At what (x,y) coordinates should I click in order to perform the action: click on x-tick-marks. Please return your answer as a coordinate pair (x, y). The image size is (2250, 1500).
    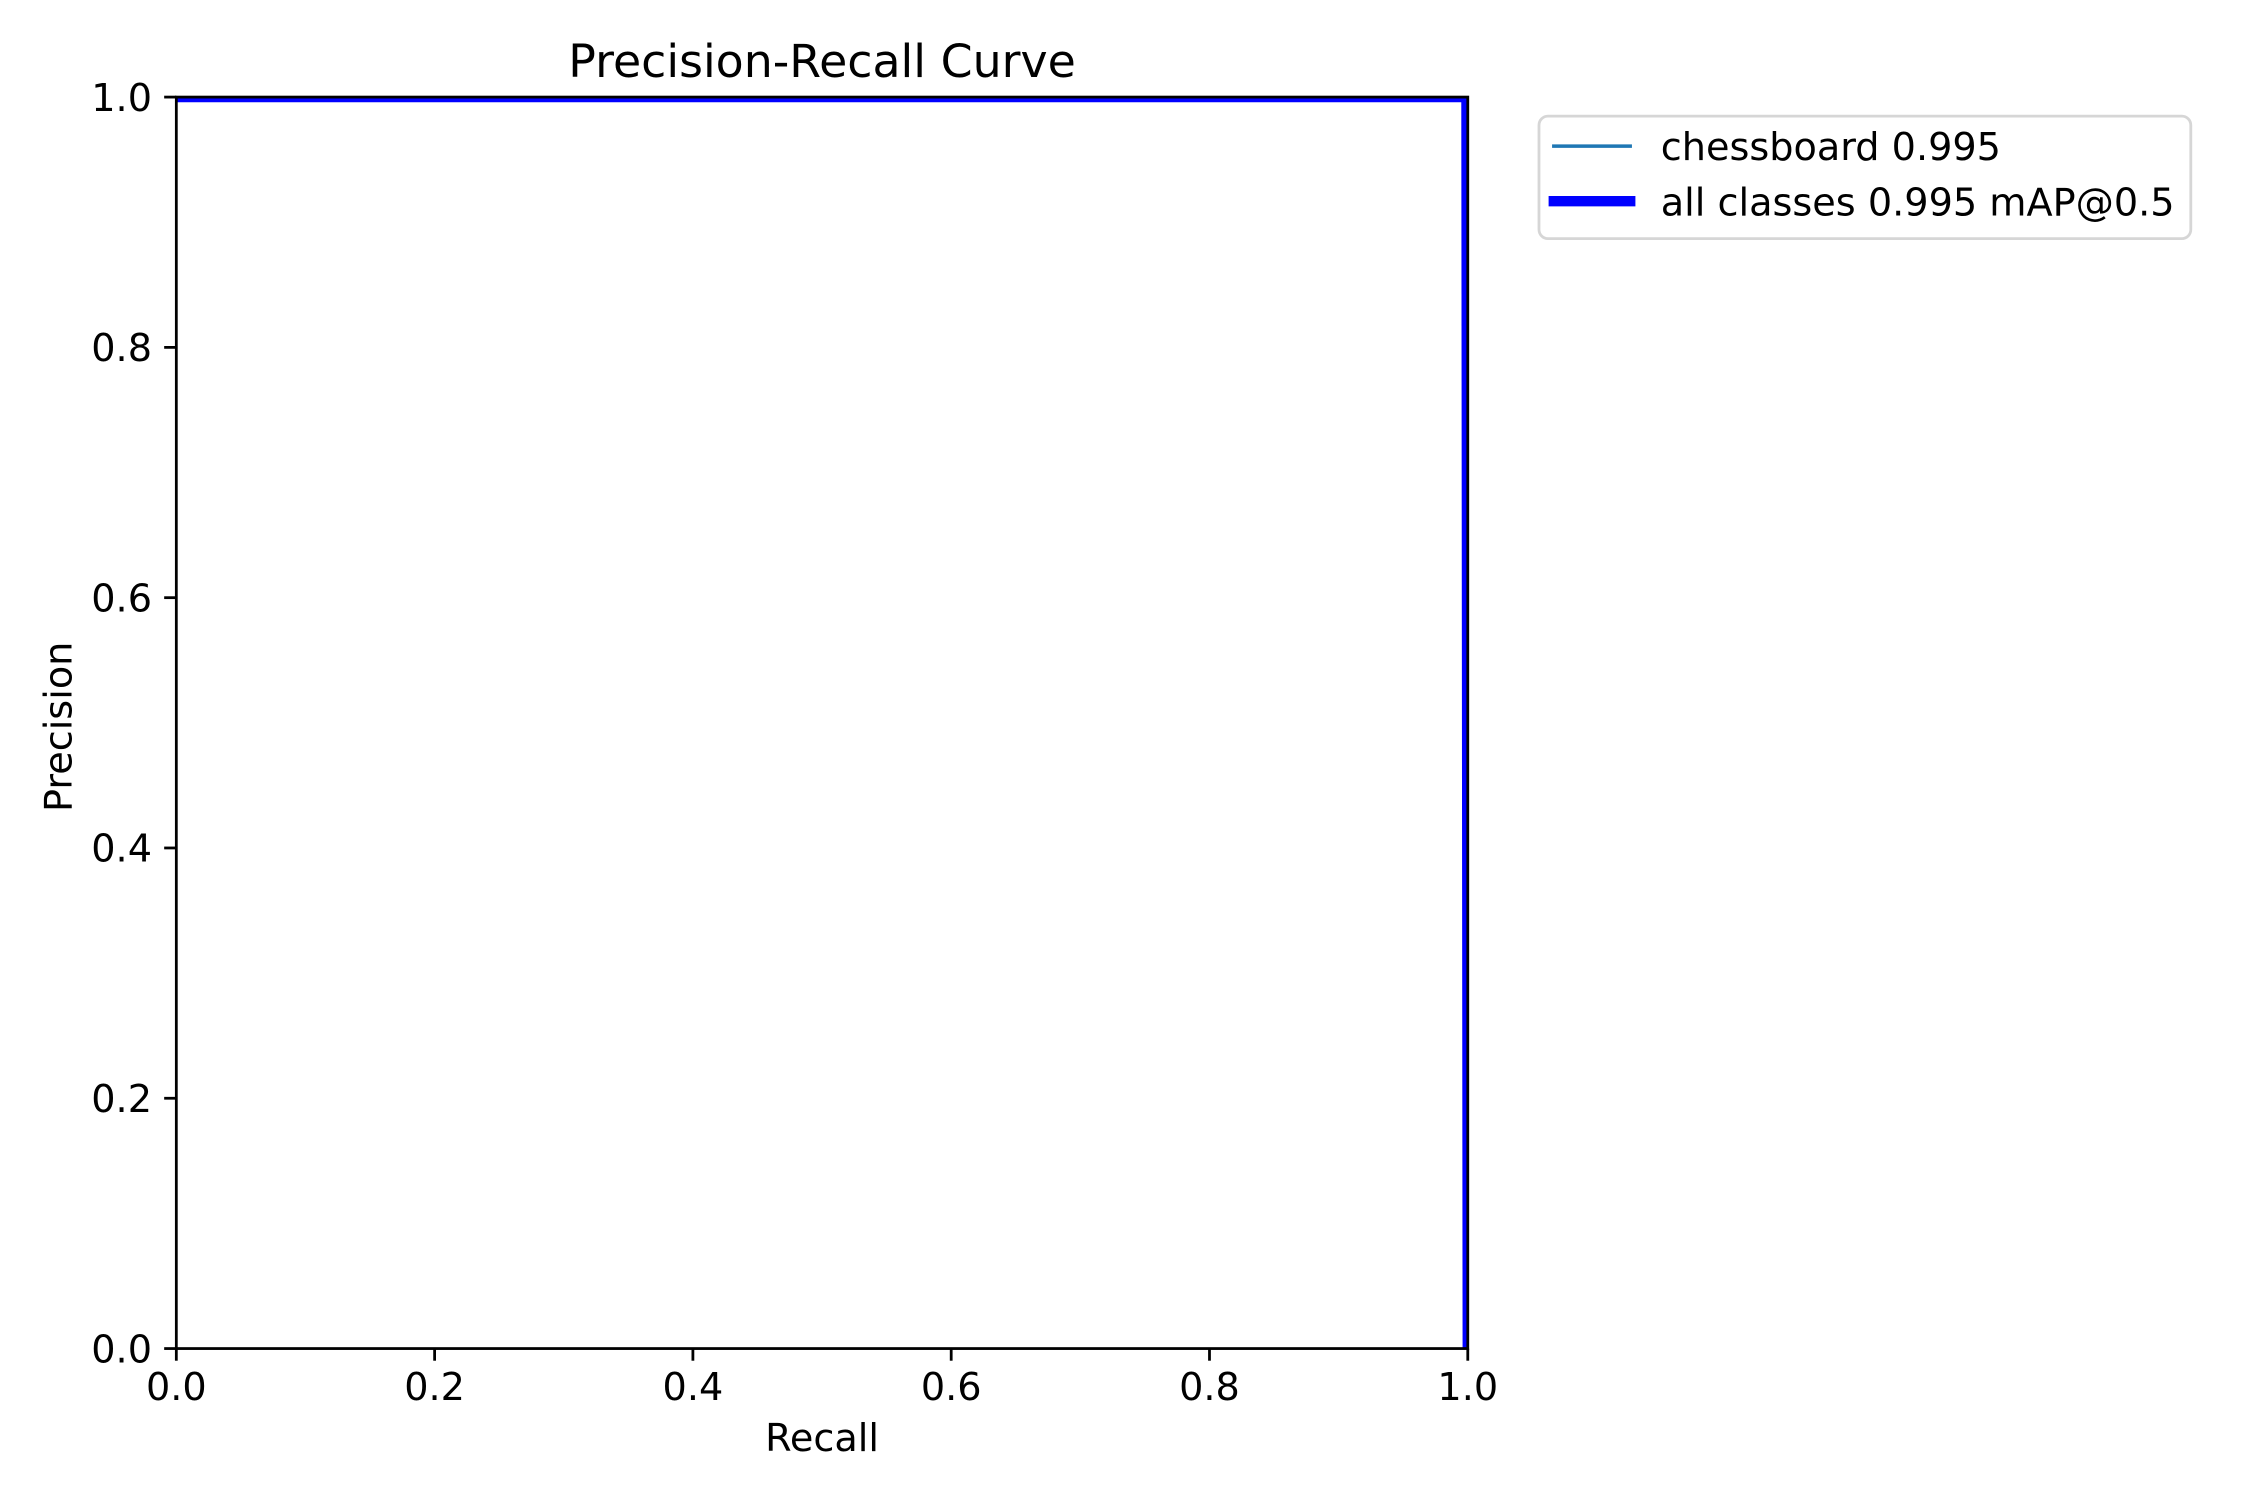
    Looking at the image, I should click on (822, 1354).